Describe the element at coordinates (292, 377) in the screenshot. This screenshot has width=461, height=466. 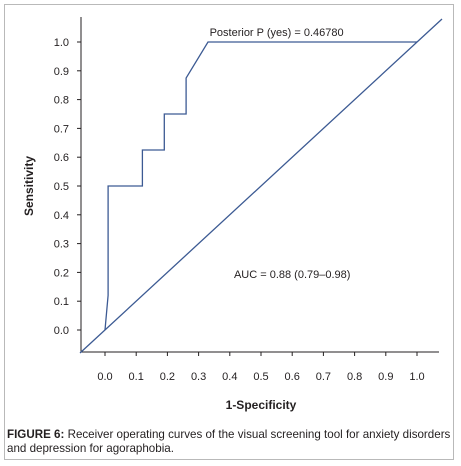
I see `x-tick-label: 0.6` at that location.